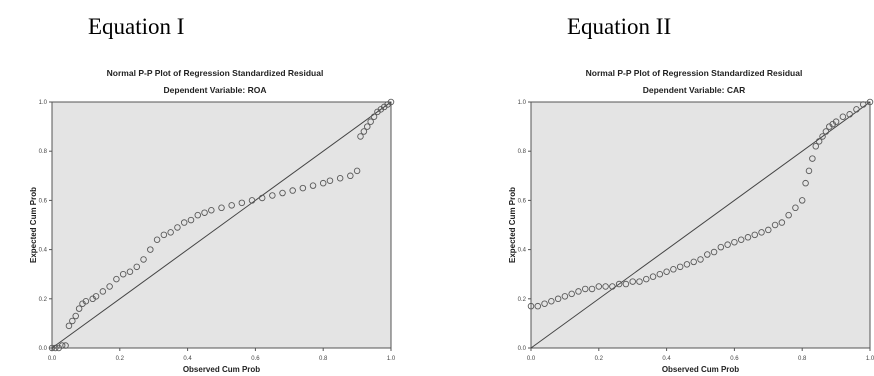 This screenshot has height=376, width=874. What do you see at coordinates (43, 251) in the screenshot?
I see `y-tick-label: 0.4` at bounding box center [43, 251].